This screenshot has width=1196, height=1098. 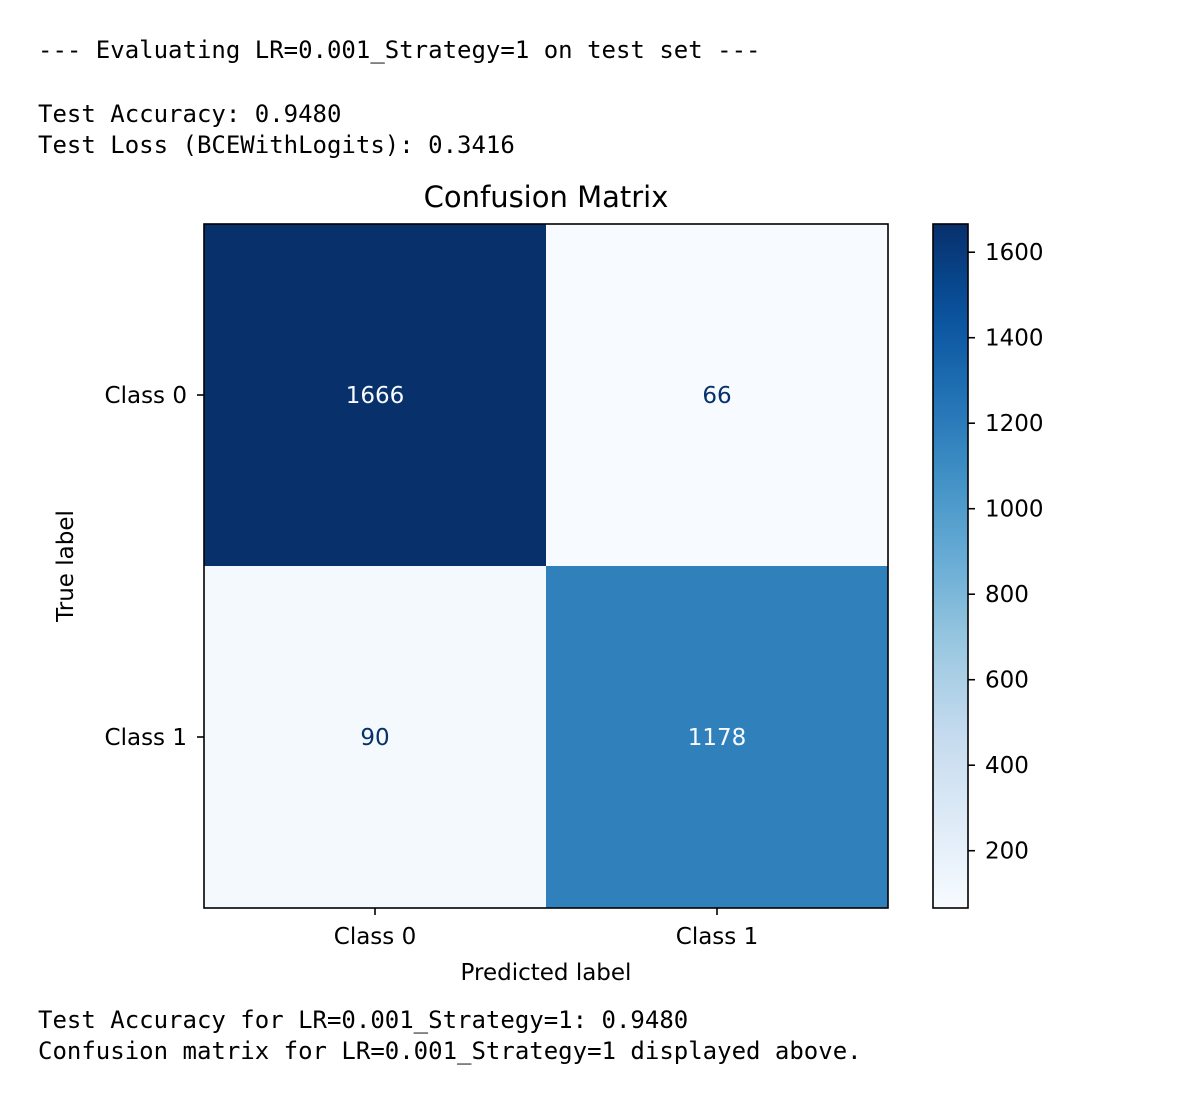 I want to click on y-tick-label: Class 0, so click(x=146, y=396).